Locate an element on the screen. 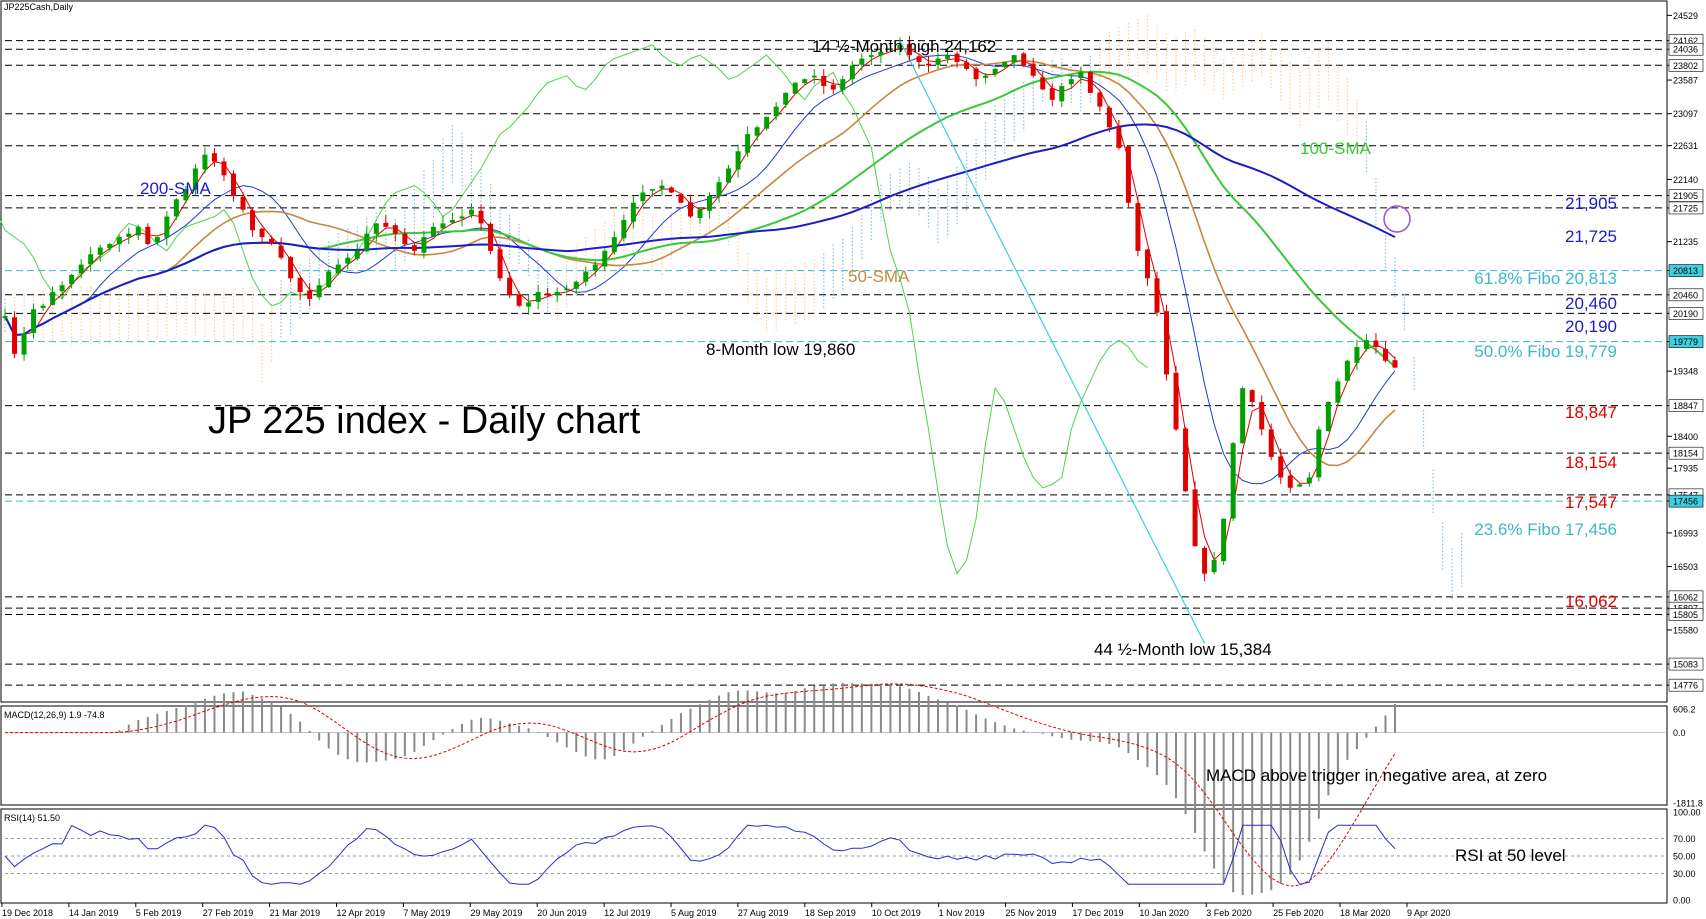  rsi-header: RSI(14) 51.50 is located at coordinates (32, 818).